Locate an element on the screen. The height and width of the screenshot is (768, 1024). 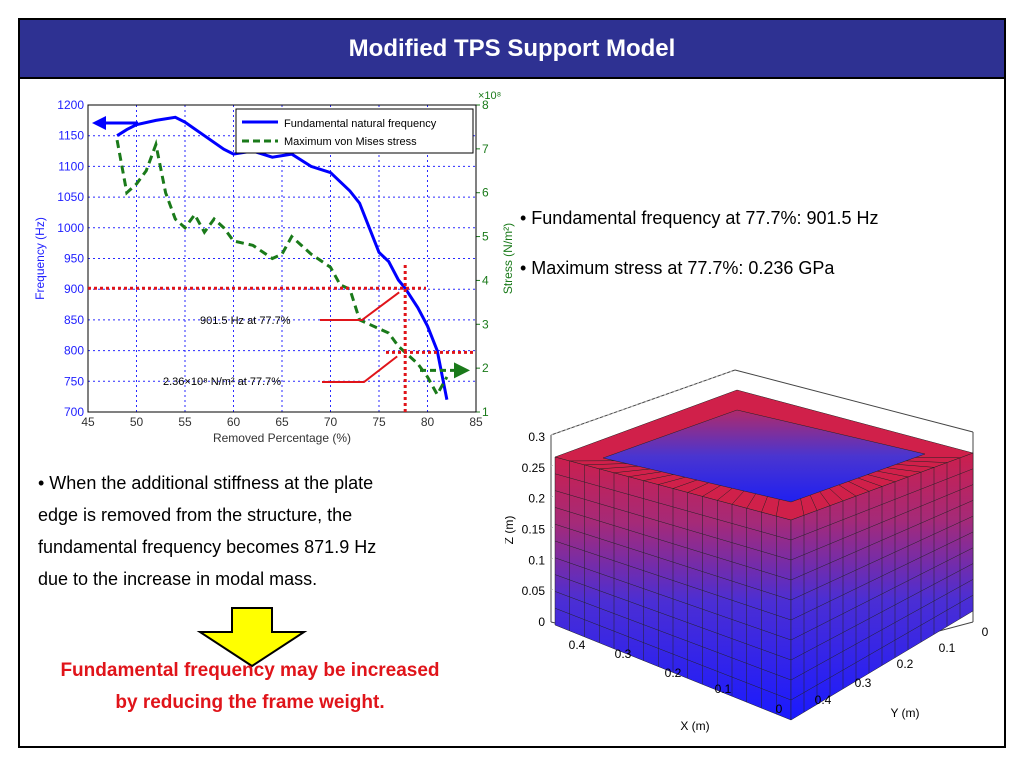
x-tick-label: 55 is located at coordinates (185, 422).